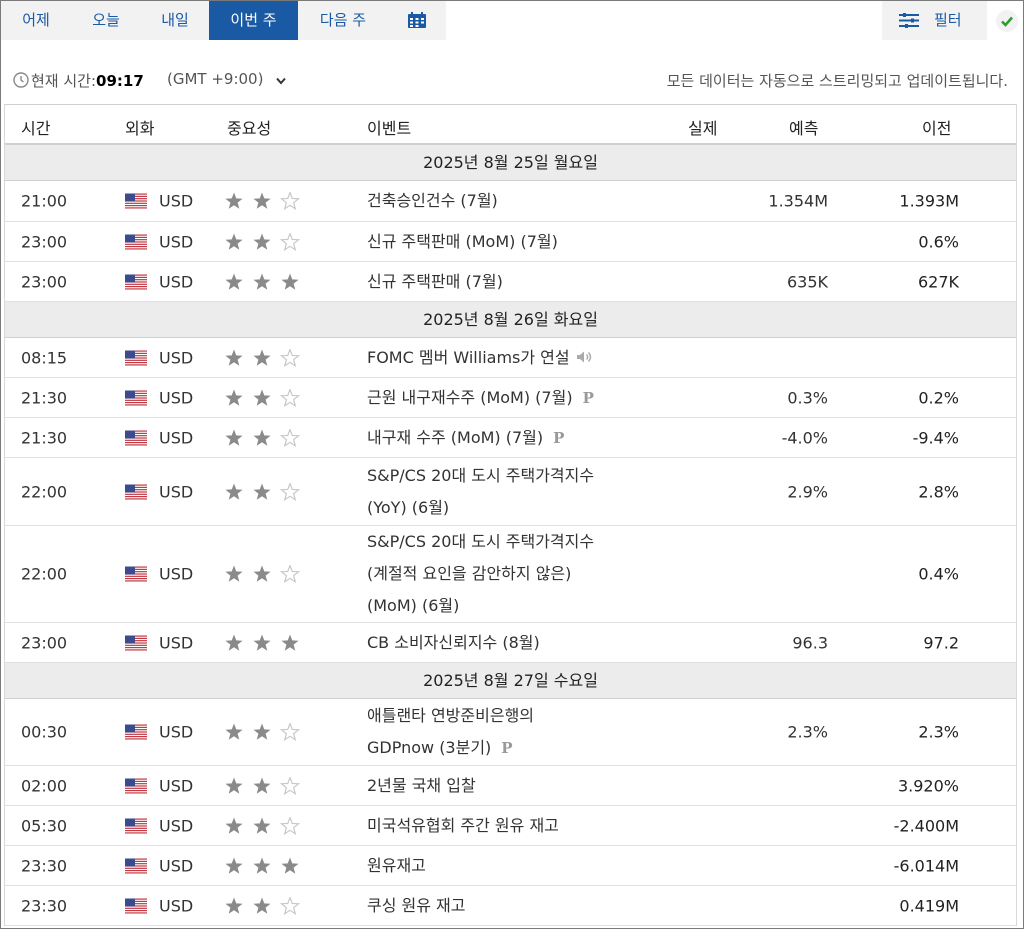  I want to click on table-row: 21:00 USD 건축승인건수 (7월) 1.354M 1.393M, so click(510, 201).